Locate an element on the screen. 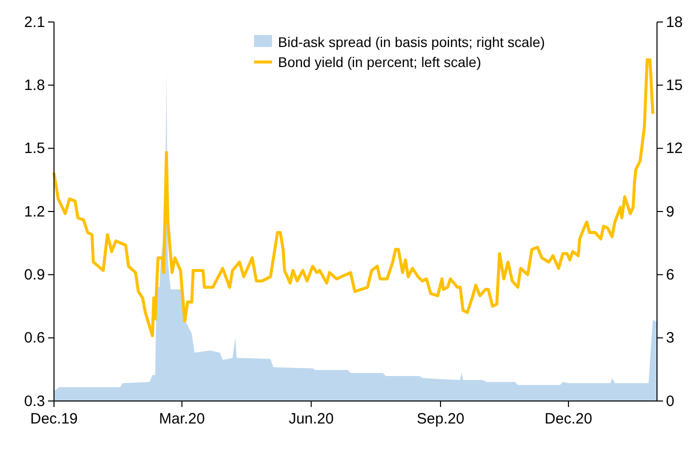 Image resolution: width=695 pixels, height=459 pixels. x-tick-label: Dec.19 is located at coordinates (54, 419).